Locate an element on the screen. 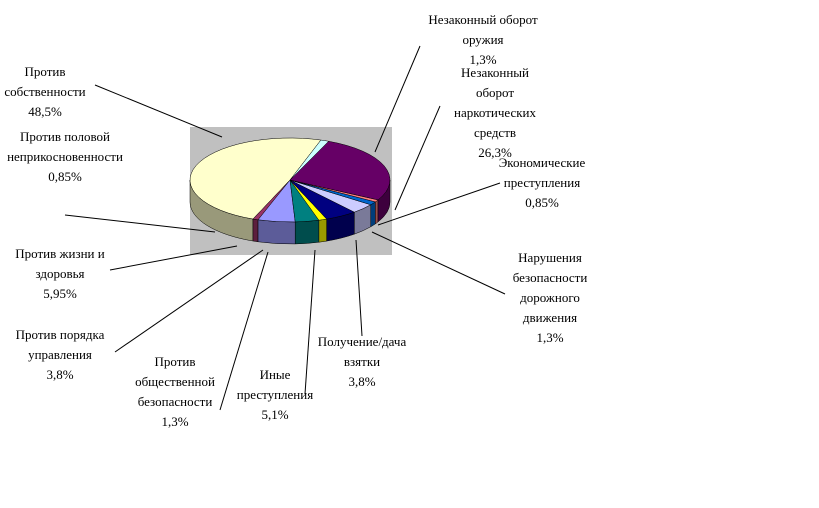 The height and width of the screenshot is (508, 819). category-name: Иные преступления is located at coordinates (275, 384).